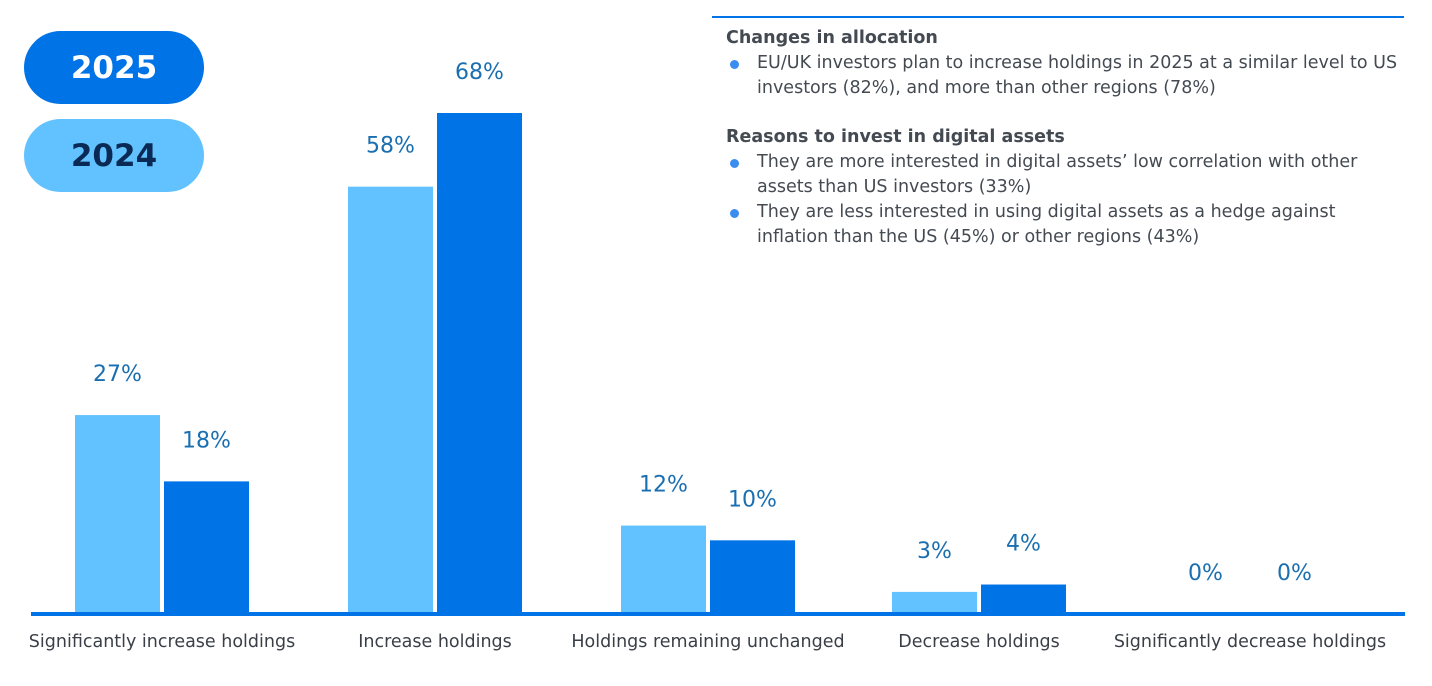 The image size is (1432, 686). I want to click on legend-2024-label: 2024, so click(114, 155).